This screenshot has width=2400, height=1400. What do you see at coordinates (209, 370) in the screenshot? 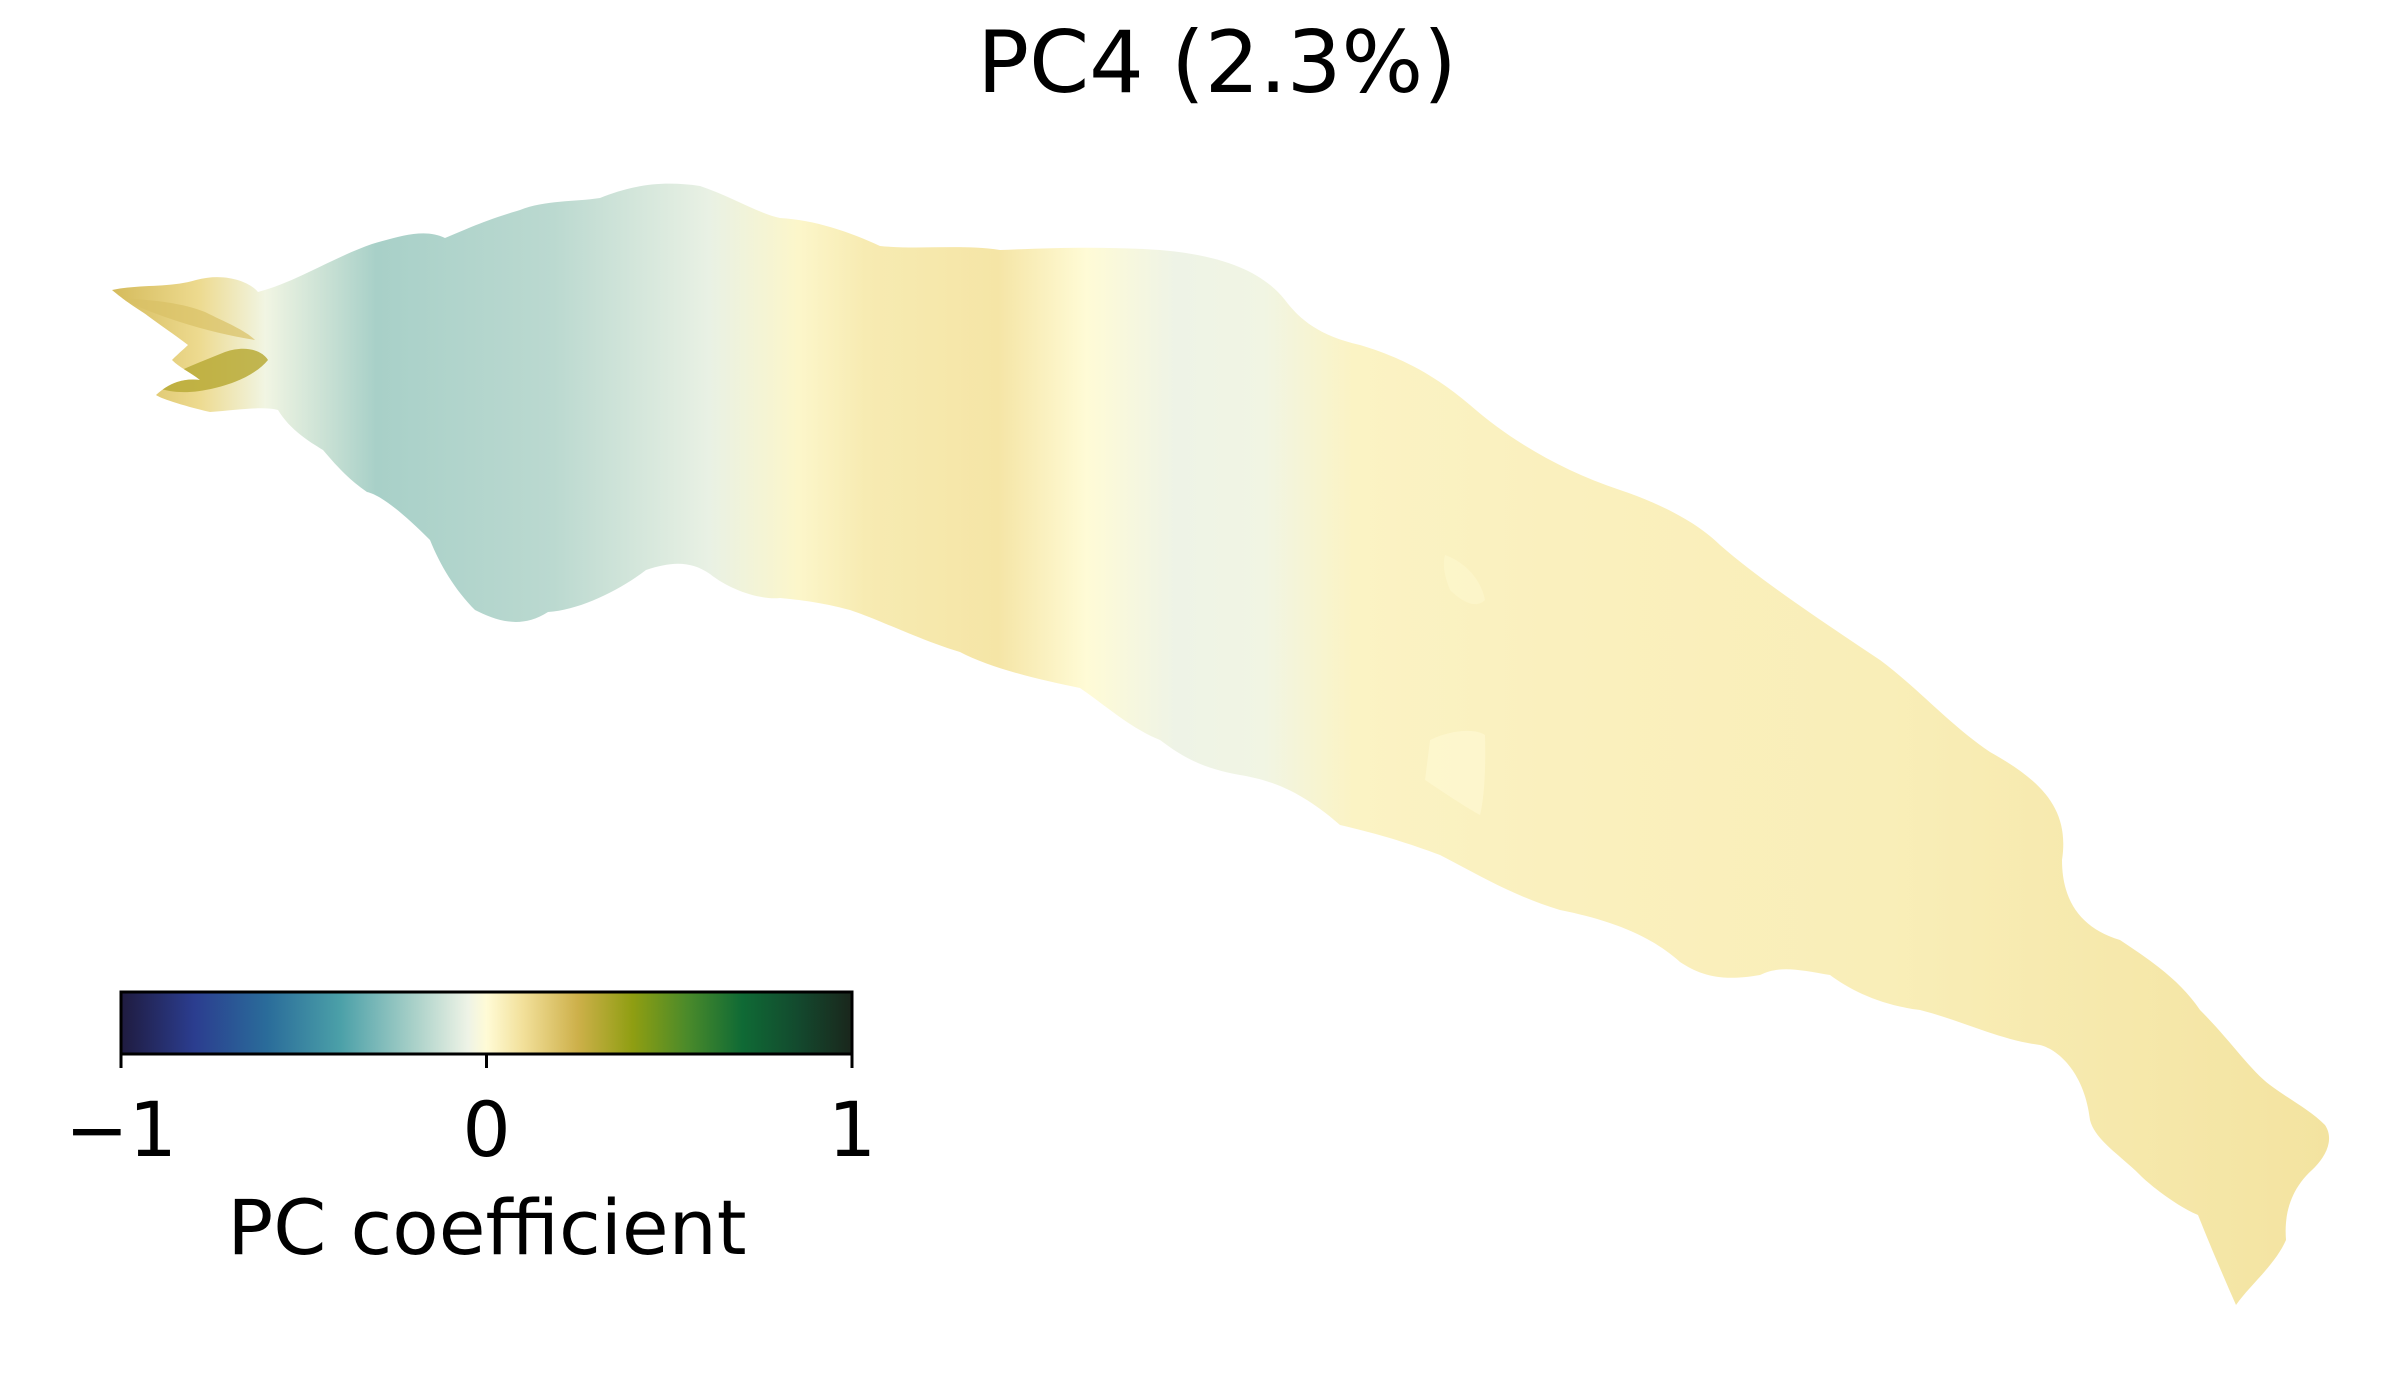
I see `map-patch-tip` at bounding box center [209, 370].